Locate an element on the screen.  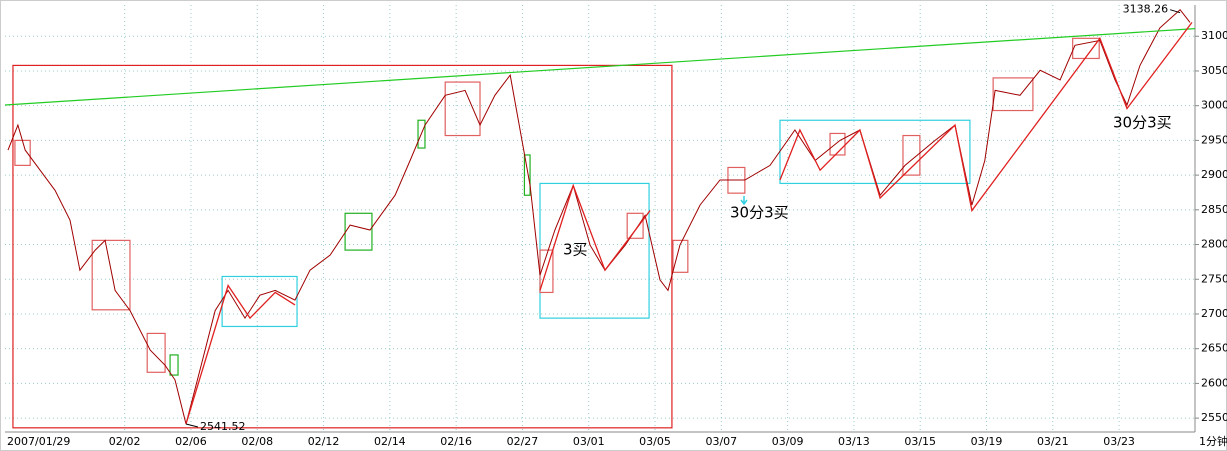
x-tick-label: 2007/01/29 is located at coordinates (38, 441).